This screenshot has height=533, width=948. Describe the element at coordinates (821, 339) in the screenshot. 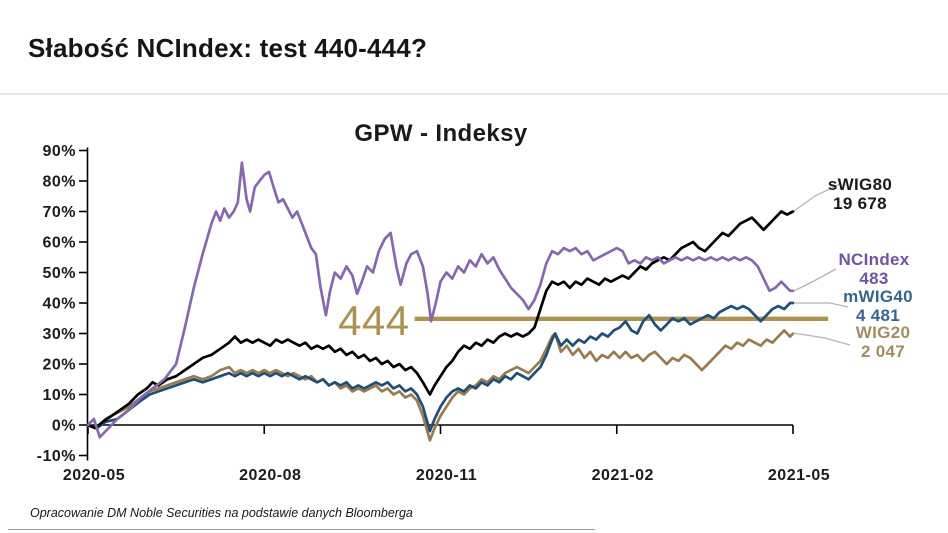

I see `leader-line-WIG20` at that location.